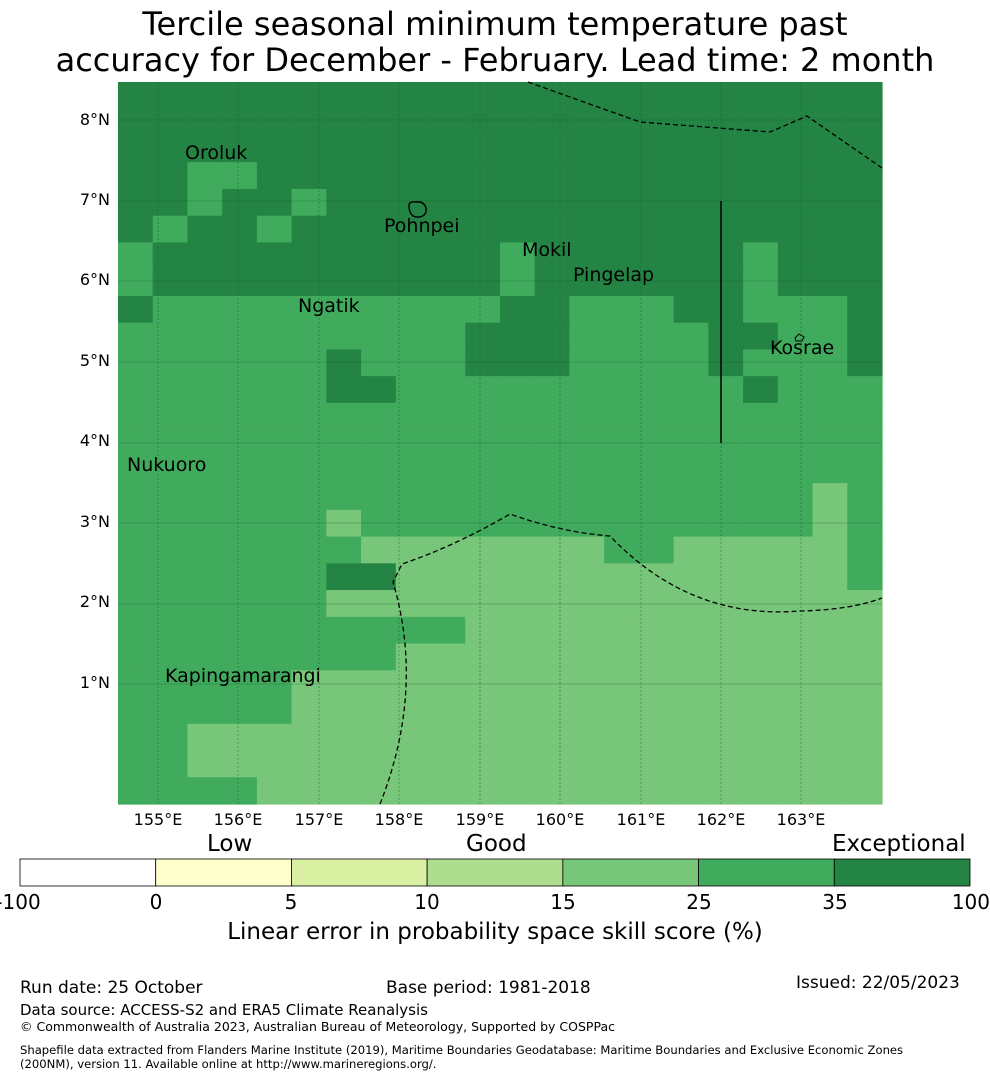  Describe the element at coordinates (94, 682) in the screenshot. I see `lat-tick-1n: 1°N` at that location.